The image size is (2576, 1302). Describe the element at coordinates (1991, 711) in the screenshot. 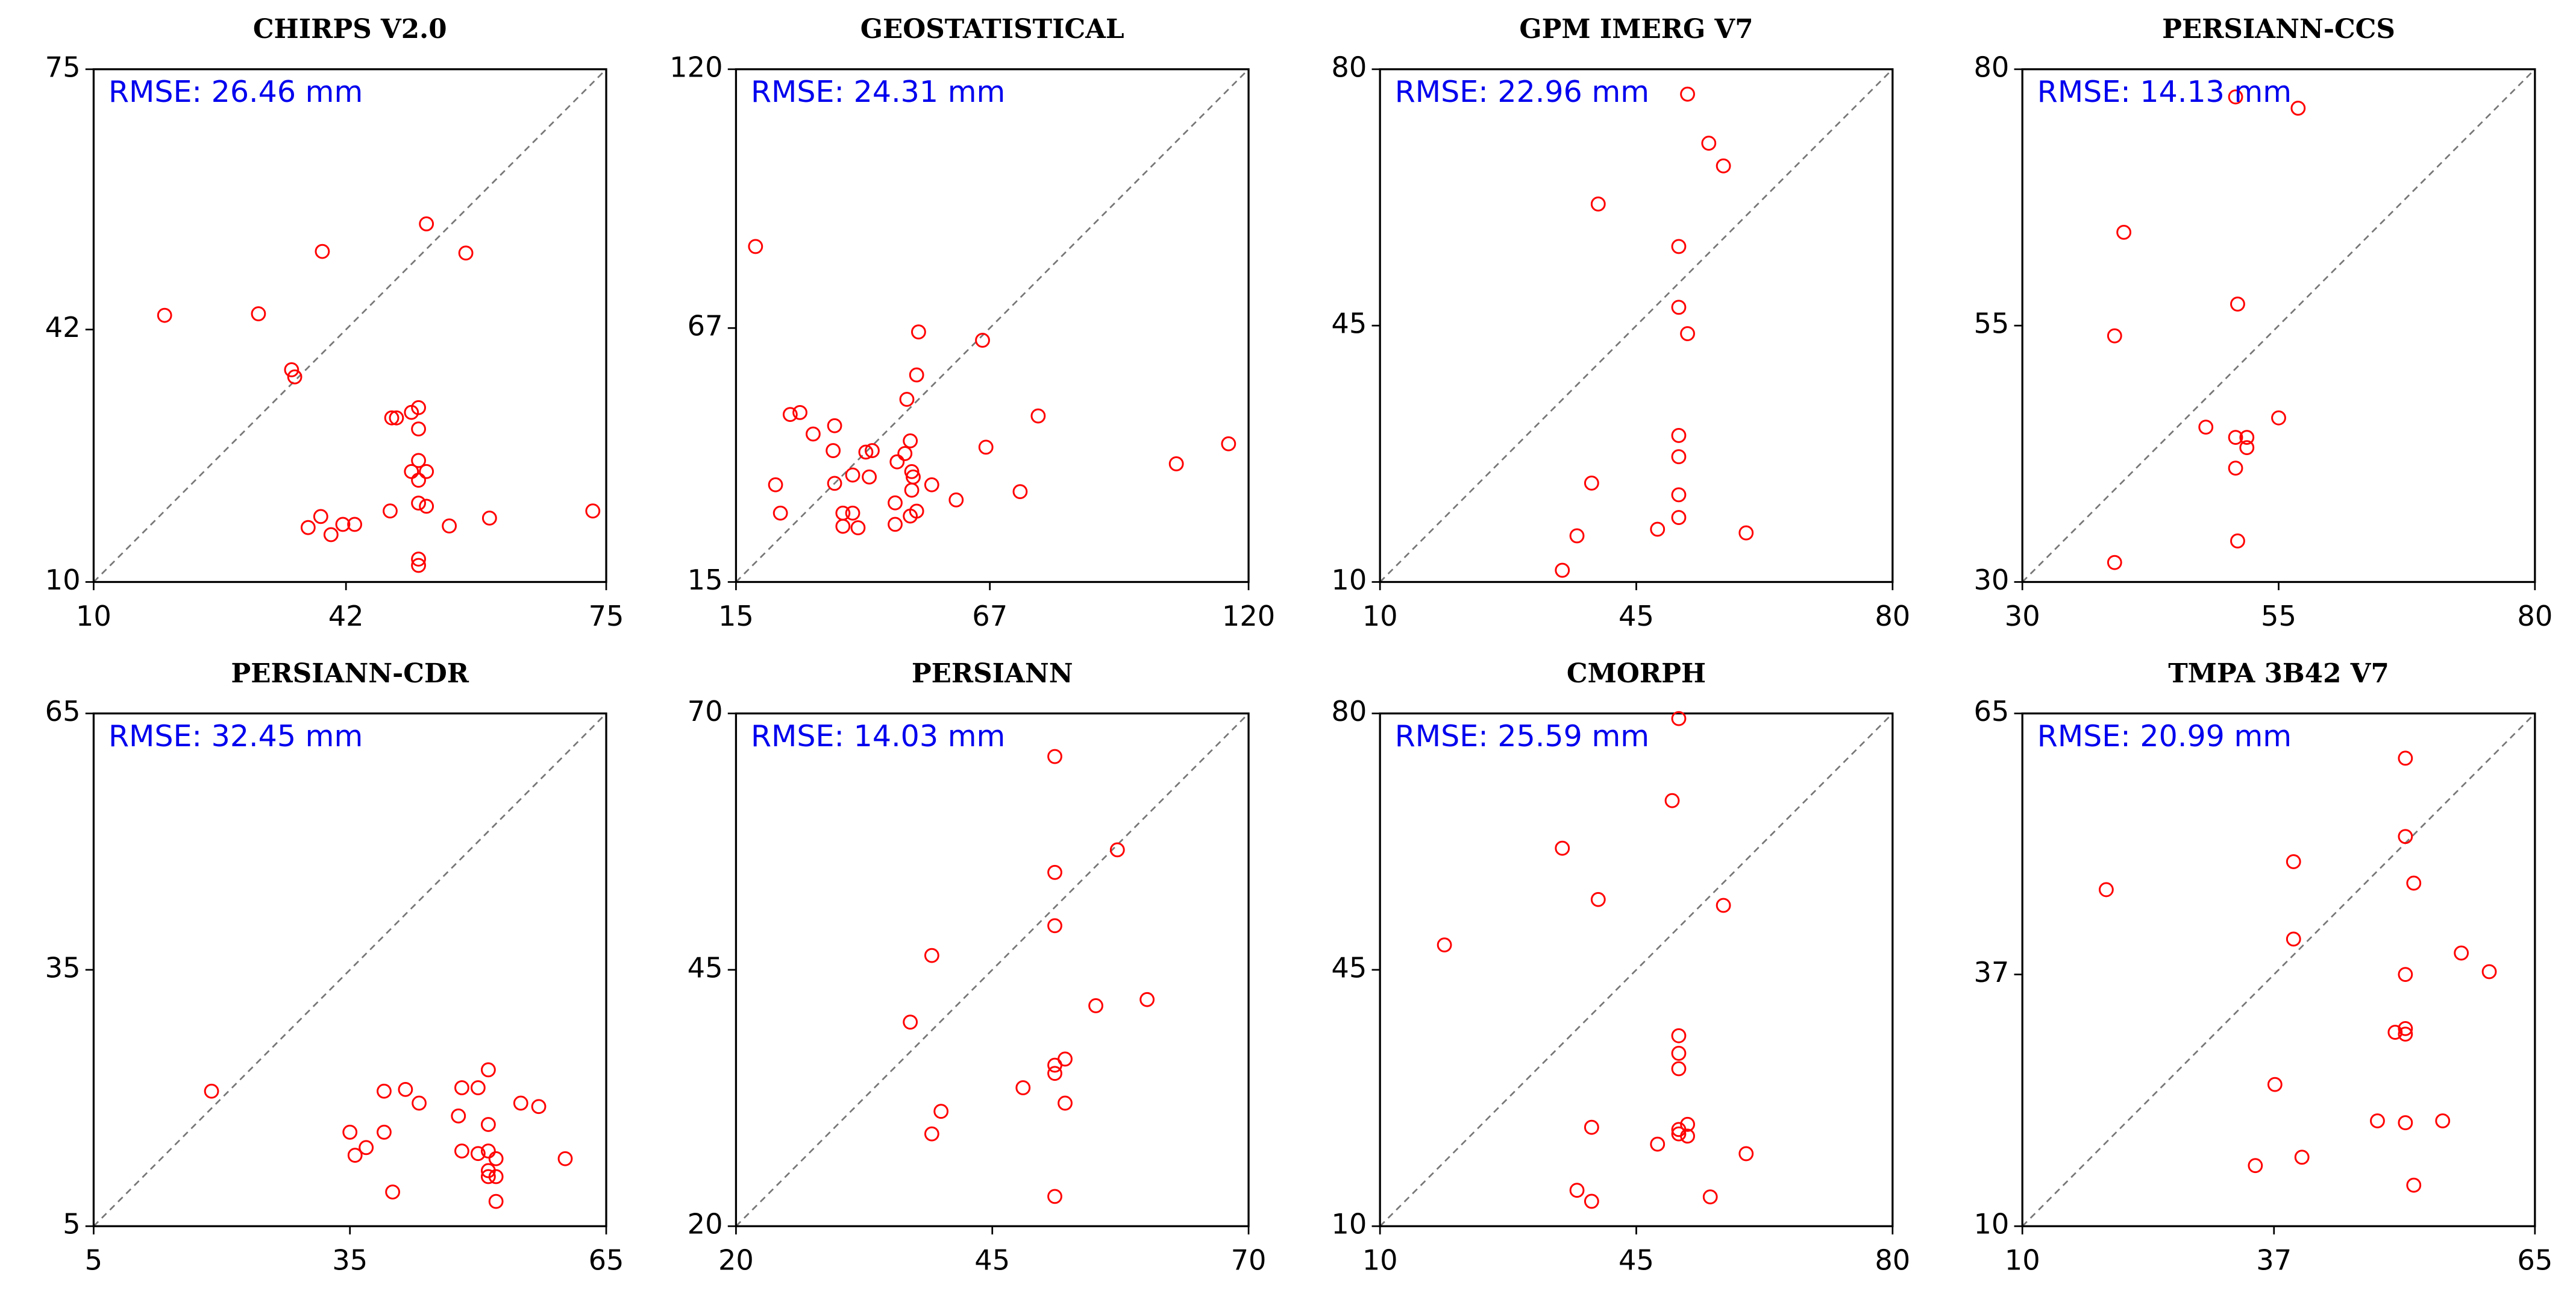

I see `y-tick-label: 65` at that location.